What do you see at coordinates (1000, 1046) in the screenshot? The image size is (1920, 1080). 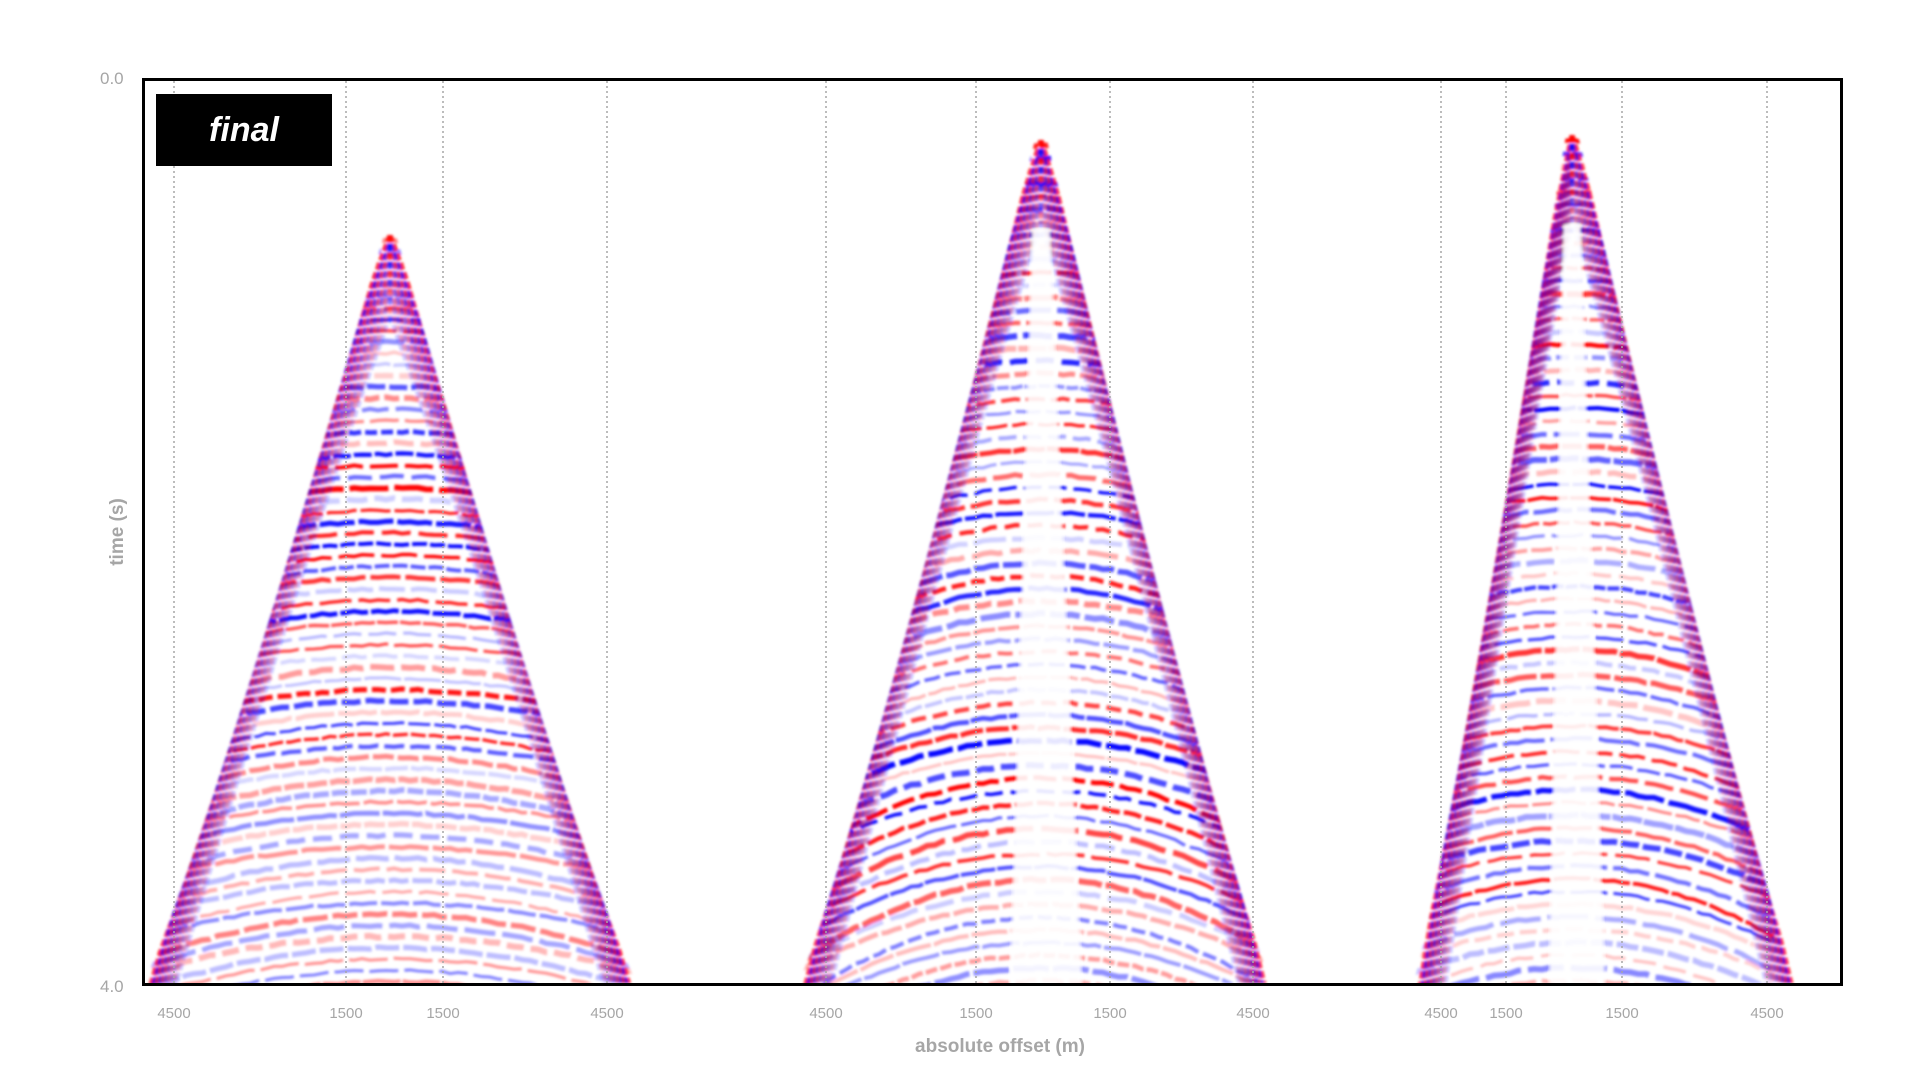 I see `x-axis-label: absolute offset (m)` at bounding box center [1000, 1046].